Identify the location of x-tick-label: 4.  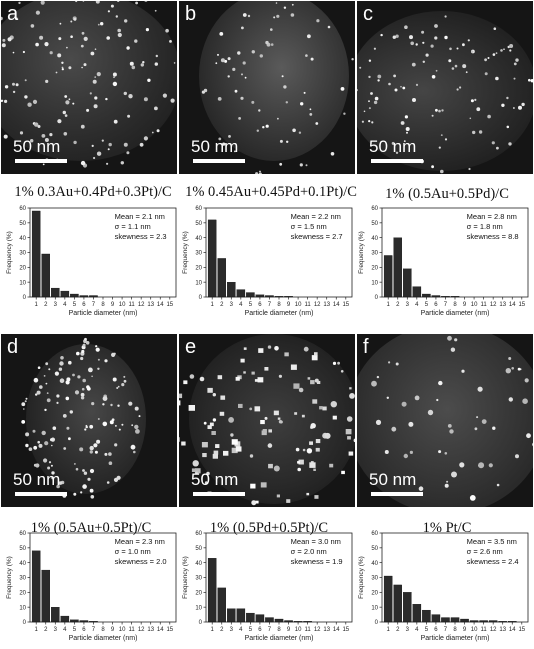
(417, 305).